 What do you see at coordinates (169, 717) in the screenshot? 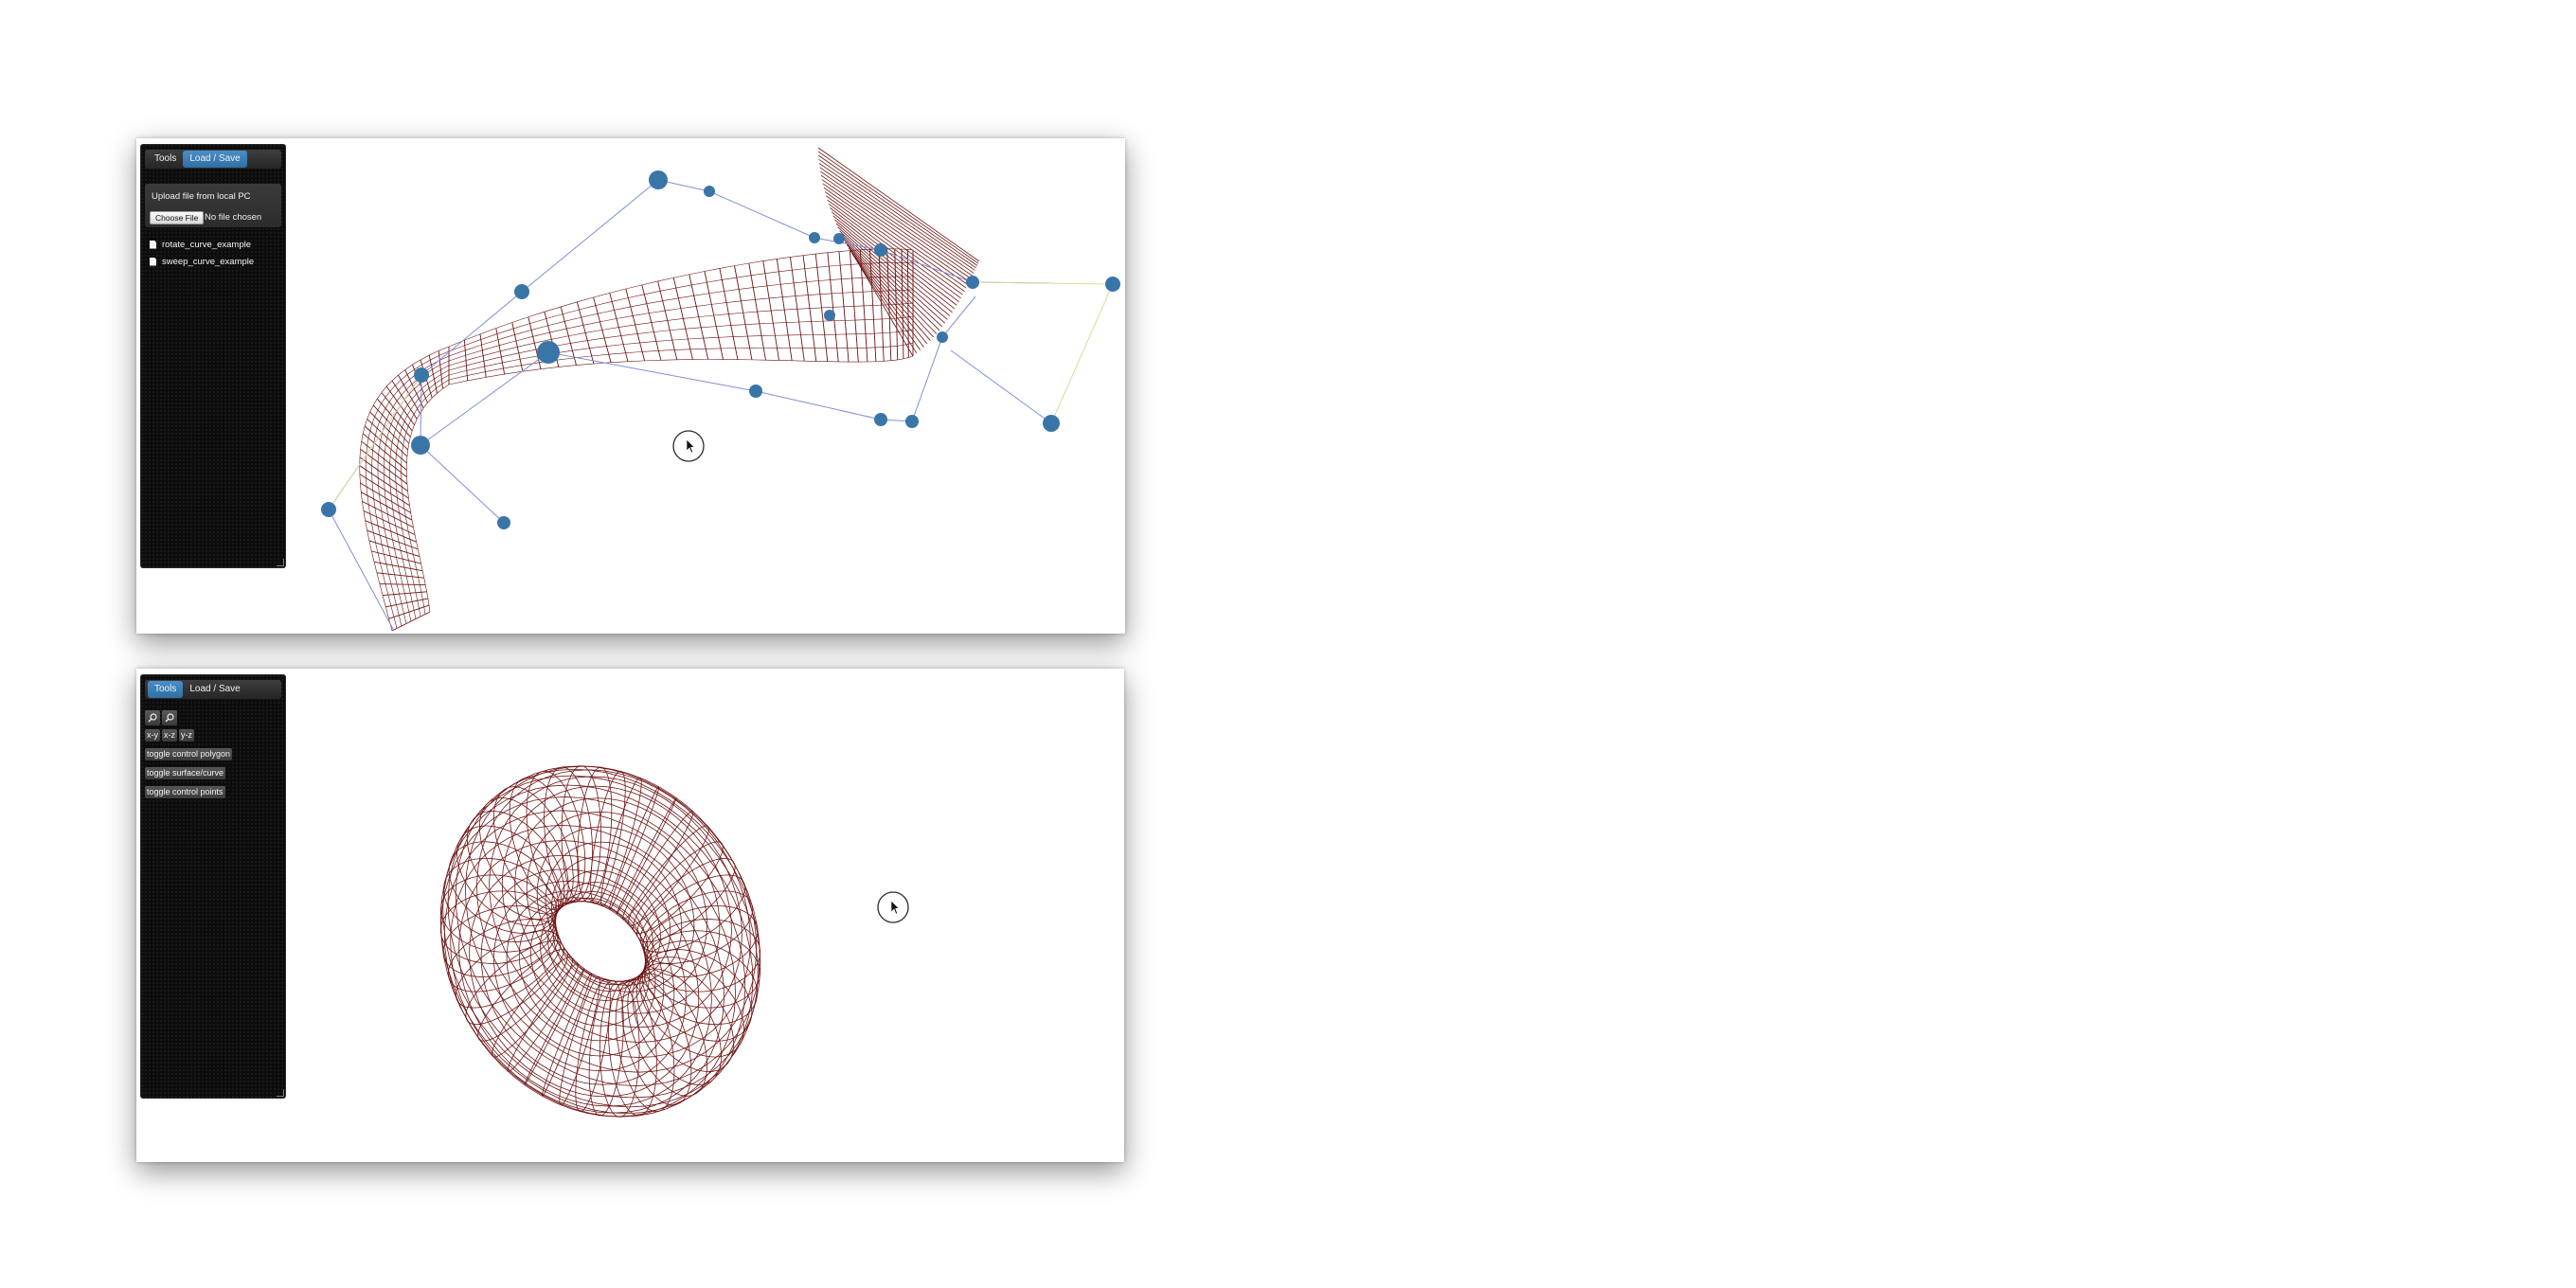
I see `zoom-out-button` at bounding box center [169, 717].